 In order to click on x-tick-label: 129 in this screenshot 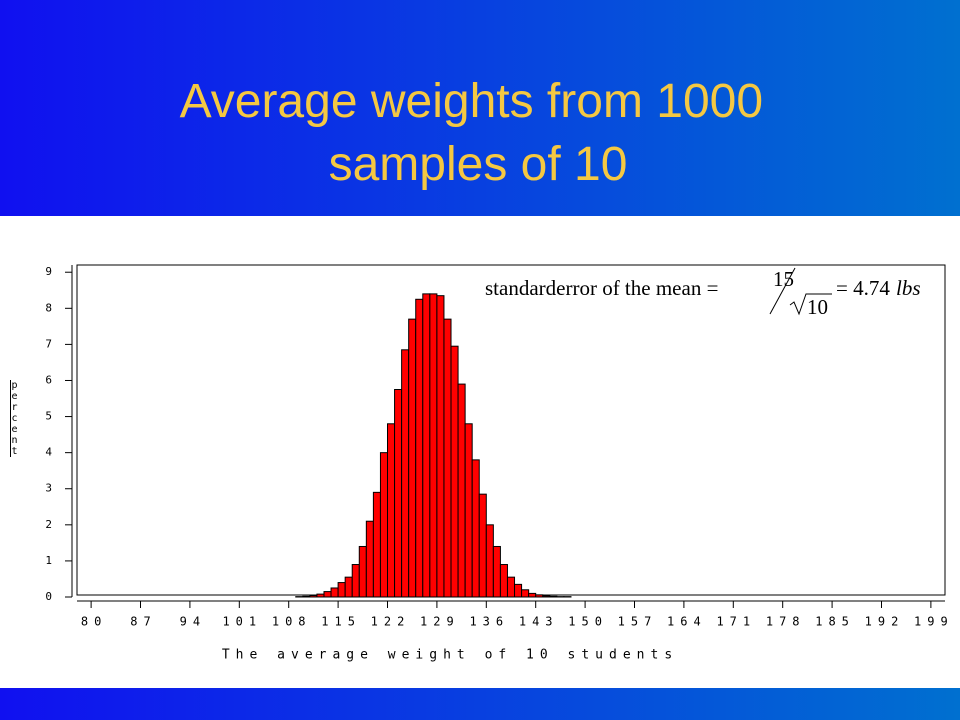, I will do `click(440, 622)`.